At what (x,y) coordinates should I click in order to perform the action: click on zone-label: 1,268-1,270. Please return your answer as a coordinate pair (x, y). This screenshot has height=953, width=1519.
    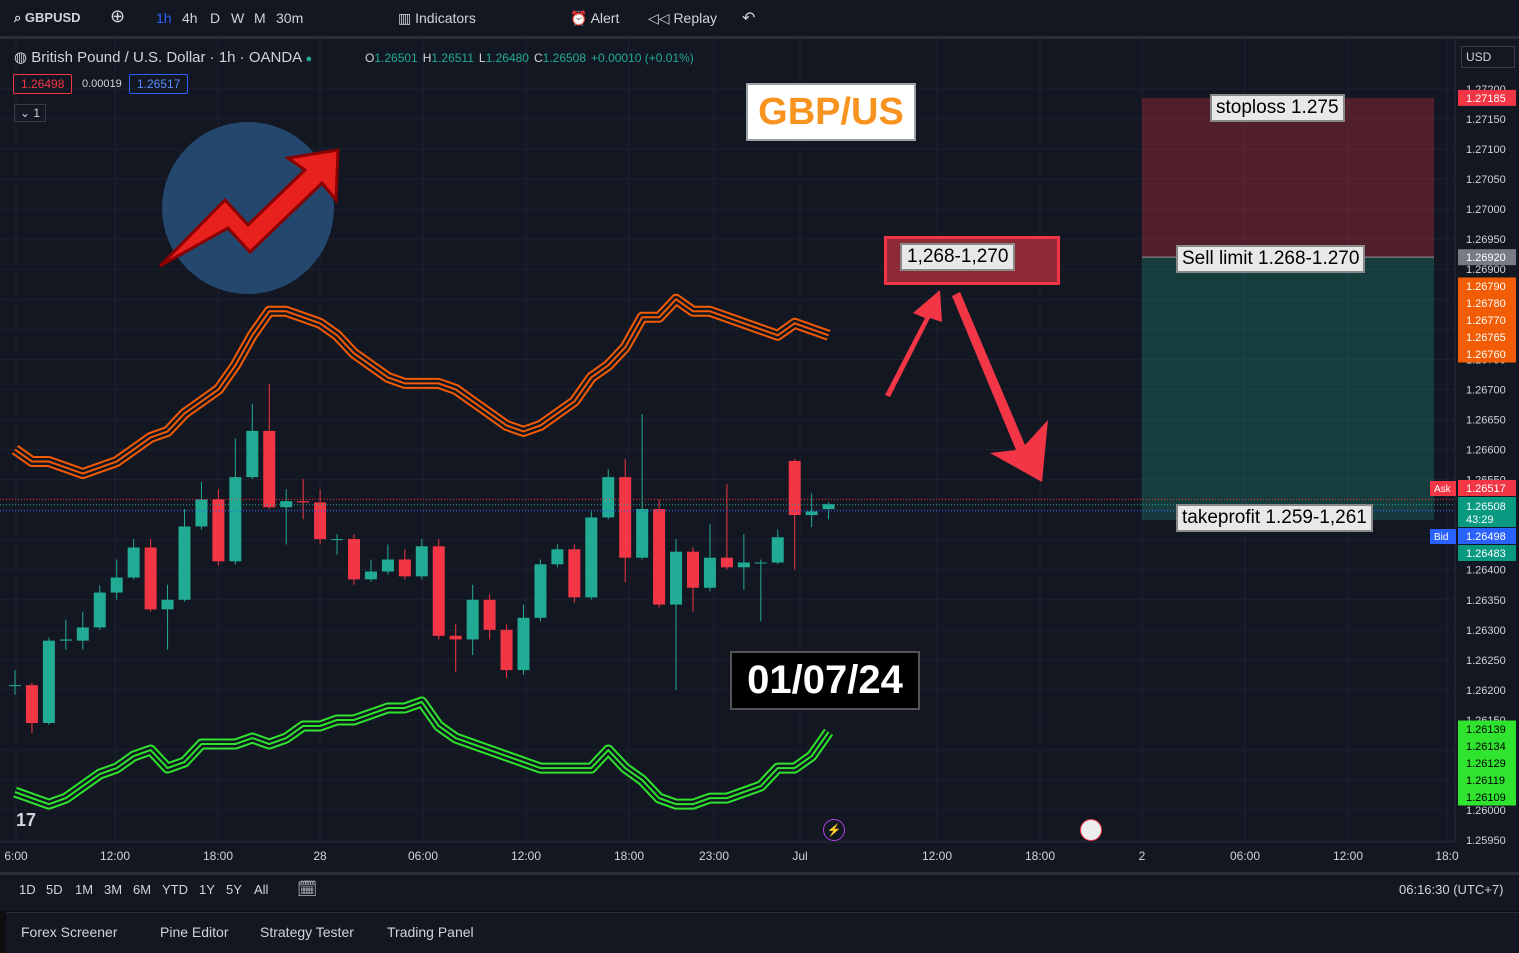
    Looking at the image, I should click on (958, 257).